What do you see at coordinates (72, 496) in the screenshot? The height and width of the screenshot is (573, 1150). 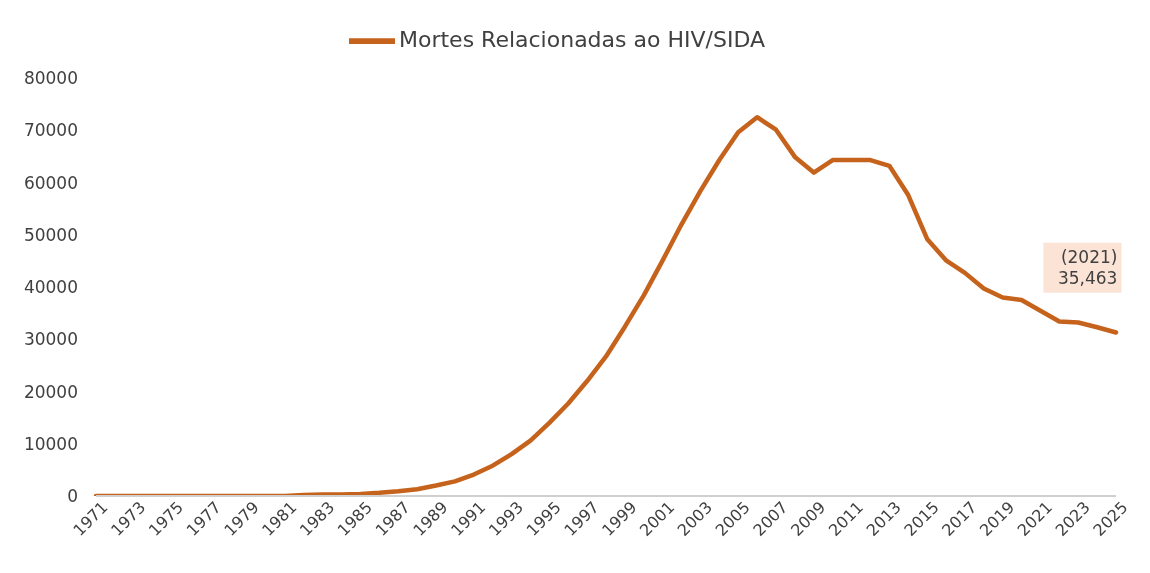 I see `y-tick-label: 0` at bounding box center [72, 496].